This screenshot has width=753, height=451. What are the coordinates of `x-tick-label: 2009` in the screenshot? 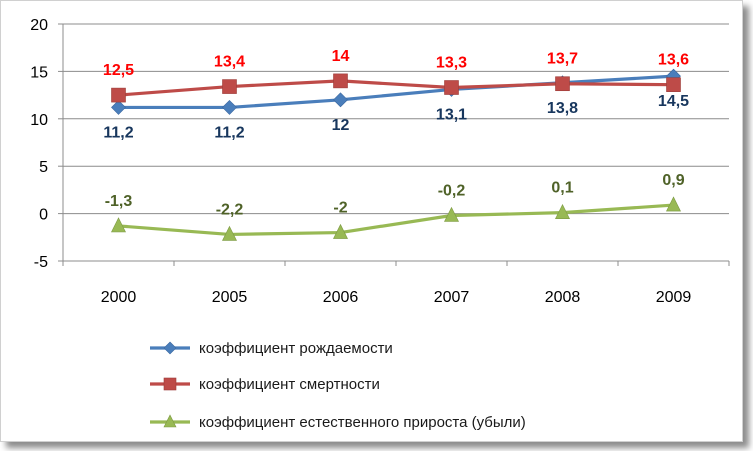 It's located at (674, 297).